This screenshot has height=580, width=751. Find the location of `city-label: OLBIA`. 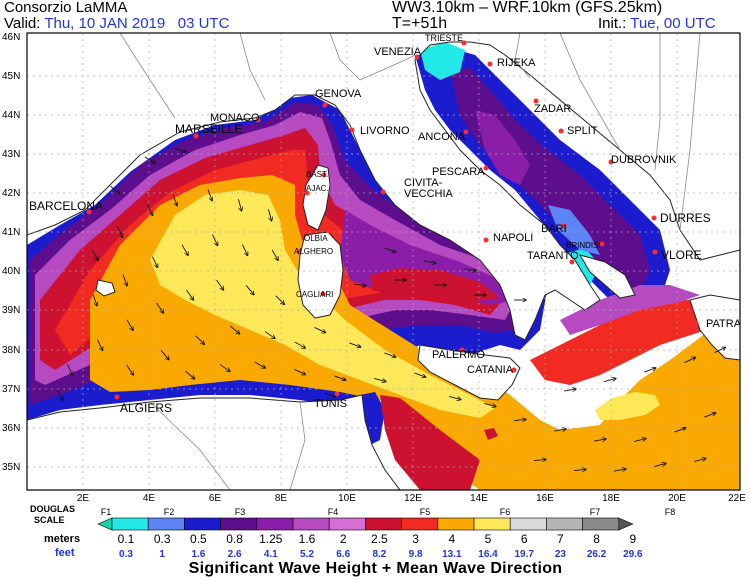

city-label: OLBIA is located at coordinates (316, 238).